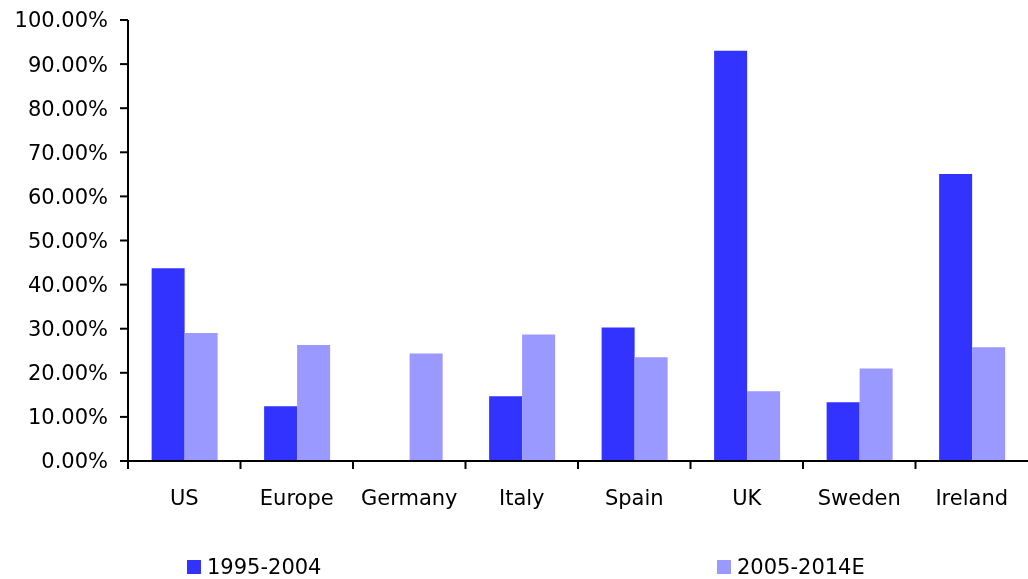 This screenshot has width=1028, height=579. I want to click on x-tick-label: US, so click(184, 498).